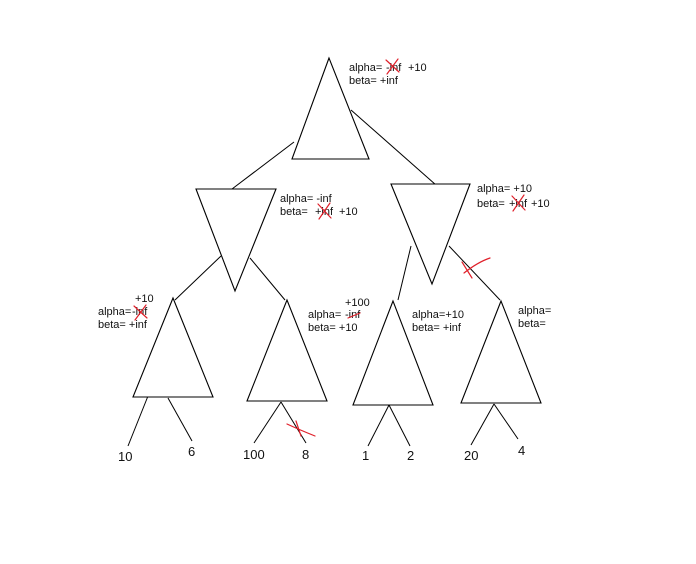 The width and height of the screenshot is (696, 564). I want to click on max-3-annotation: alpha=+10 beta= +inf, so click(438, 321).